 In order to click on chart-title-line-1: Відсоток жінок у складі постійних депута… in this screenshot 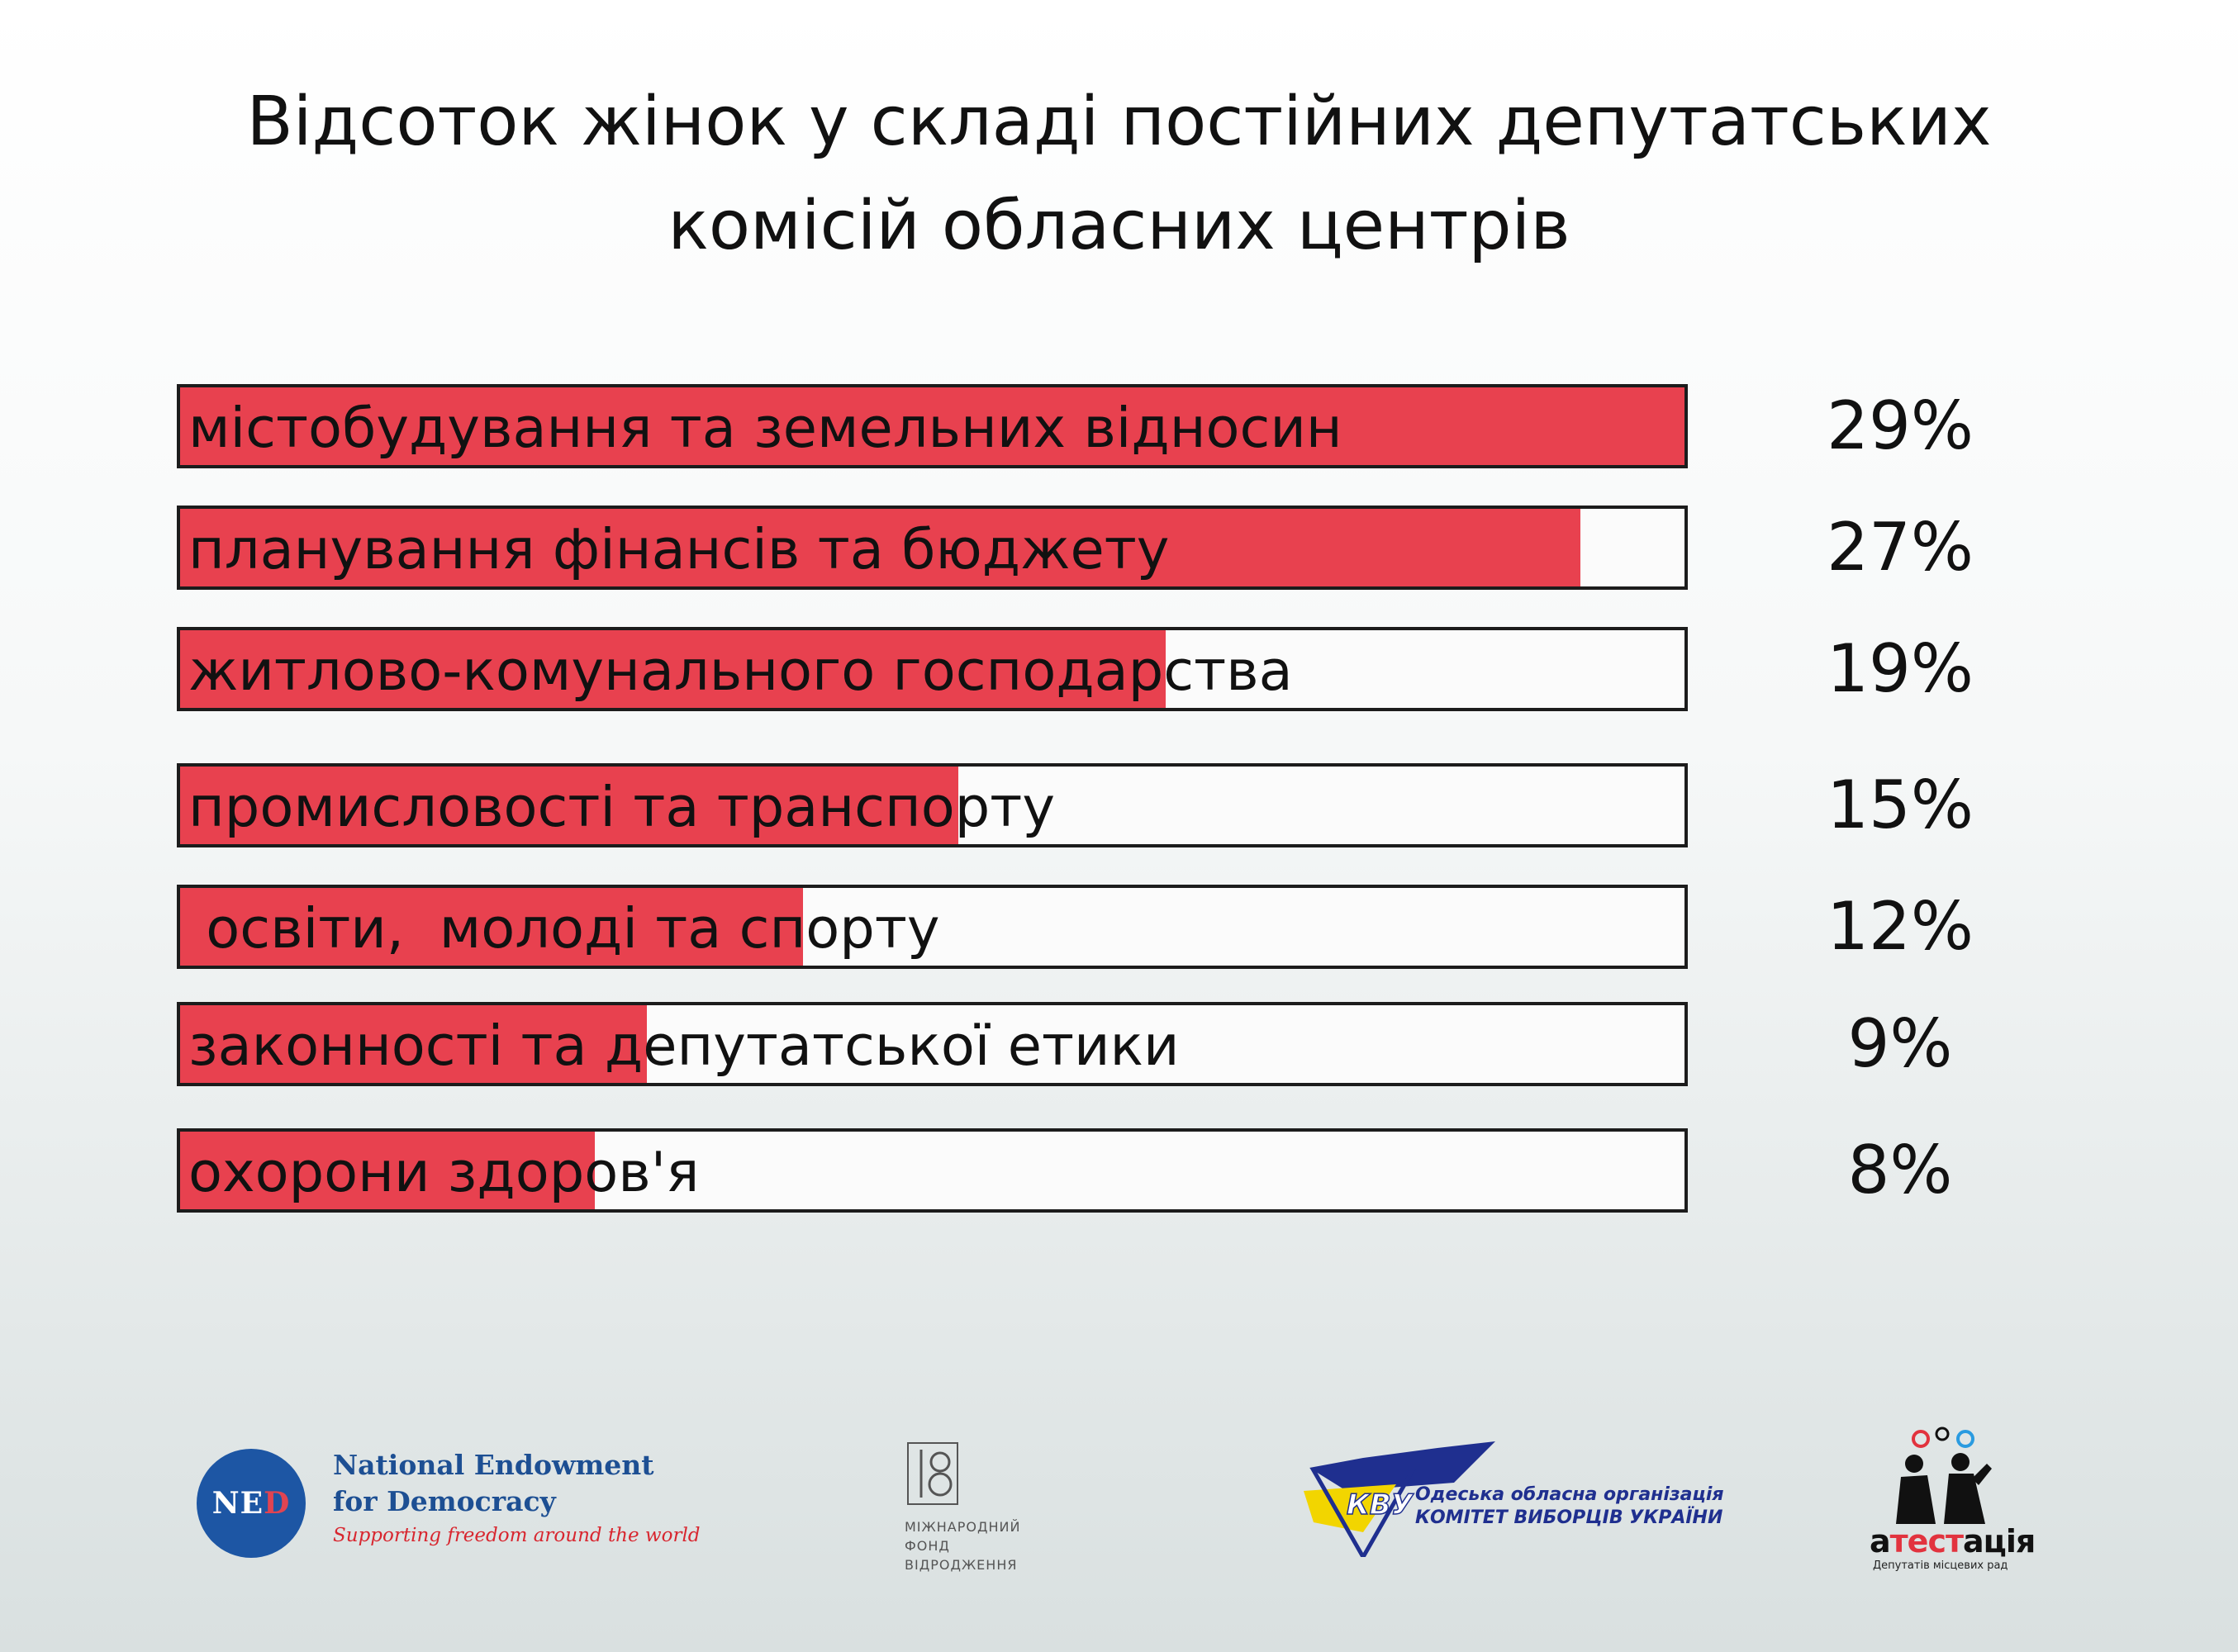, I will do `click(1119, 122)`.